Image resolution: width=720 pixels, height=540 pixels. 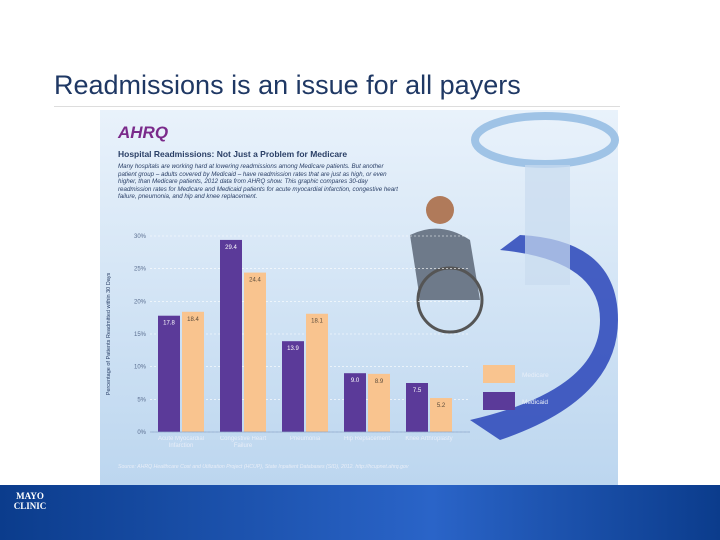 I want to click on bar-value-label: 18.4, so click(x=193, y=320).